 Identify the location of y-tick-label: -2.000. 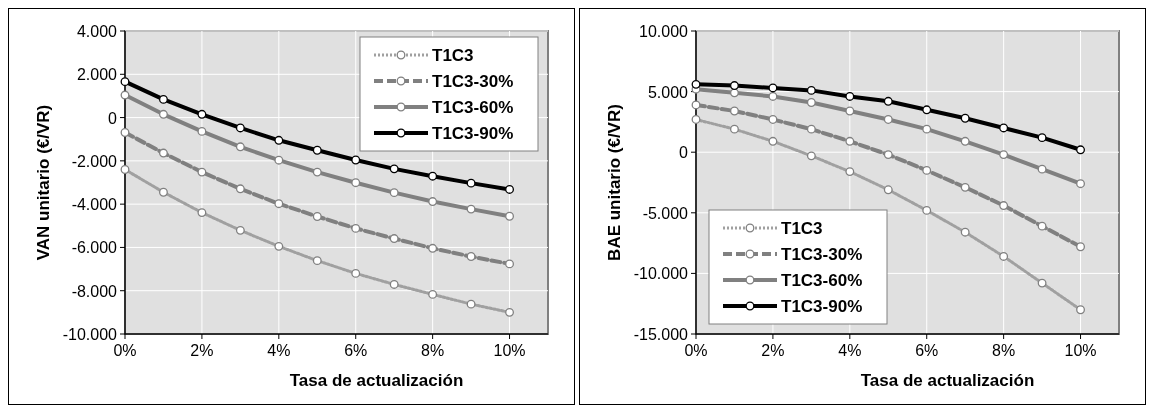
(94, 161).